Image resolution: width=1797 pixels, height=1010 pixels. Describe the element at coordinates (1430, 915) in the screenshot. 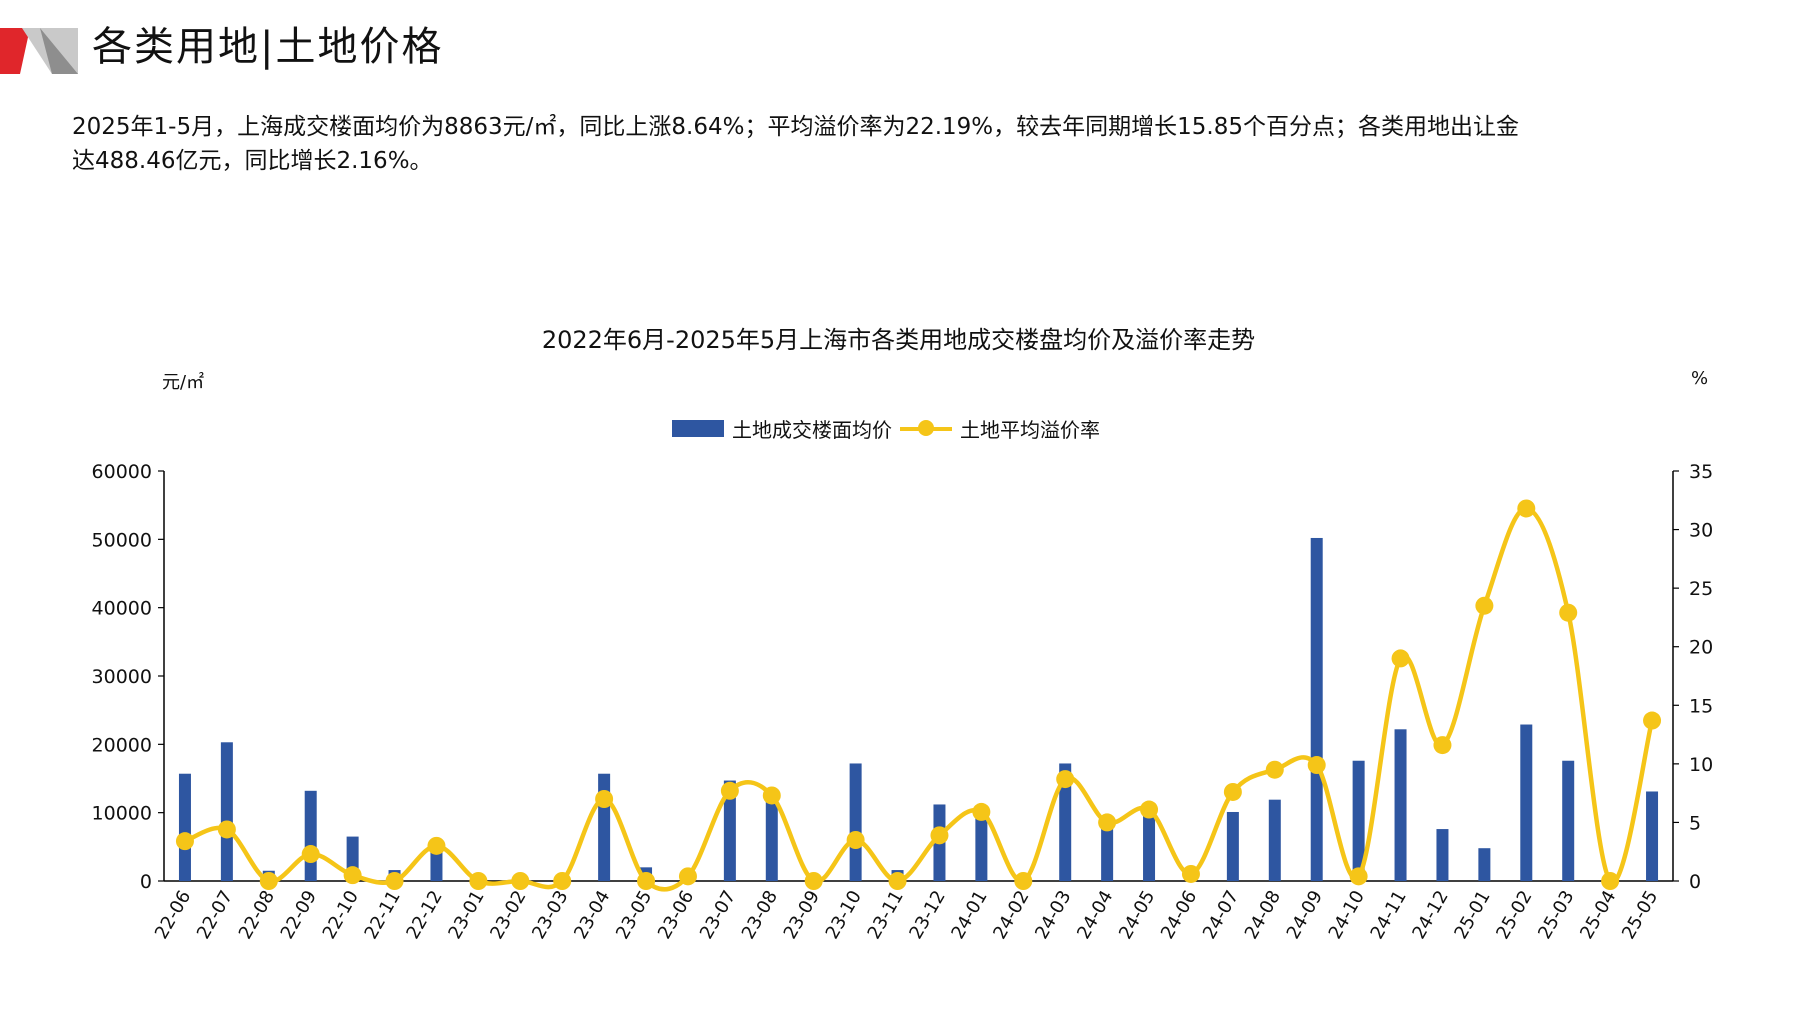

I see `x-tick-label: 24-12` at that location.